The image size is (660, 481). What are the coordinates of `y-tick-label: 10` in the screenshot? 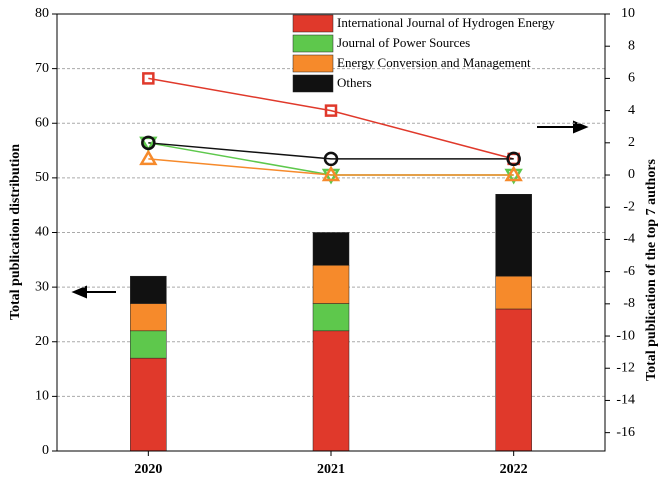 It's located at (42, 396).